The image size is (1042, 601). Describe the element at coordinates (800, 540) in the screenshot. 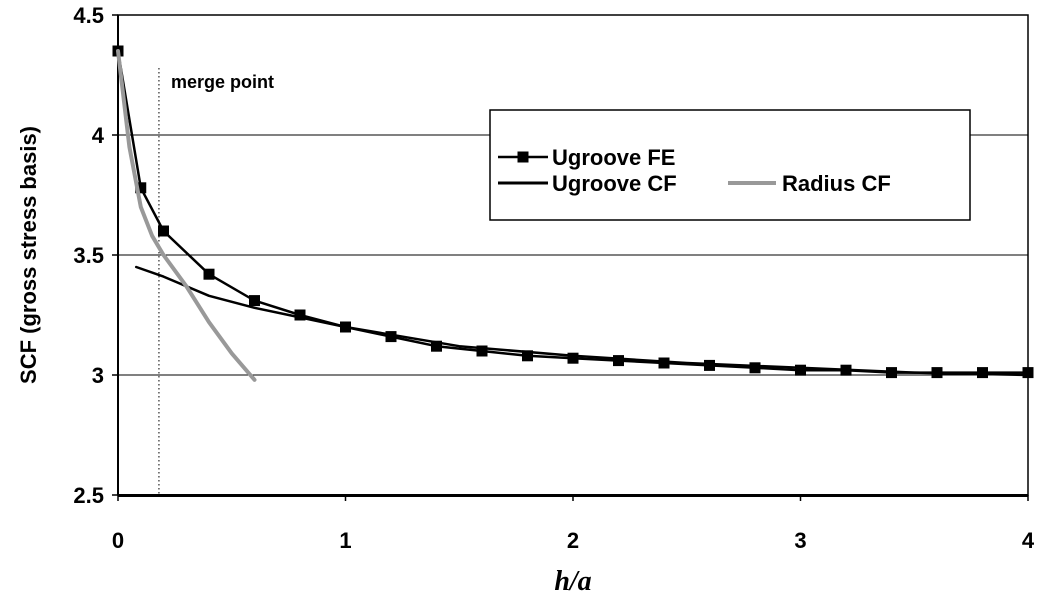

I see `x-tick-label: 3` at that location.